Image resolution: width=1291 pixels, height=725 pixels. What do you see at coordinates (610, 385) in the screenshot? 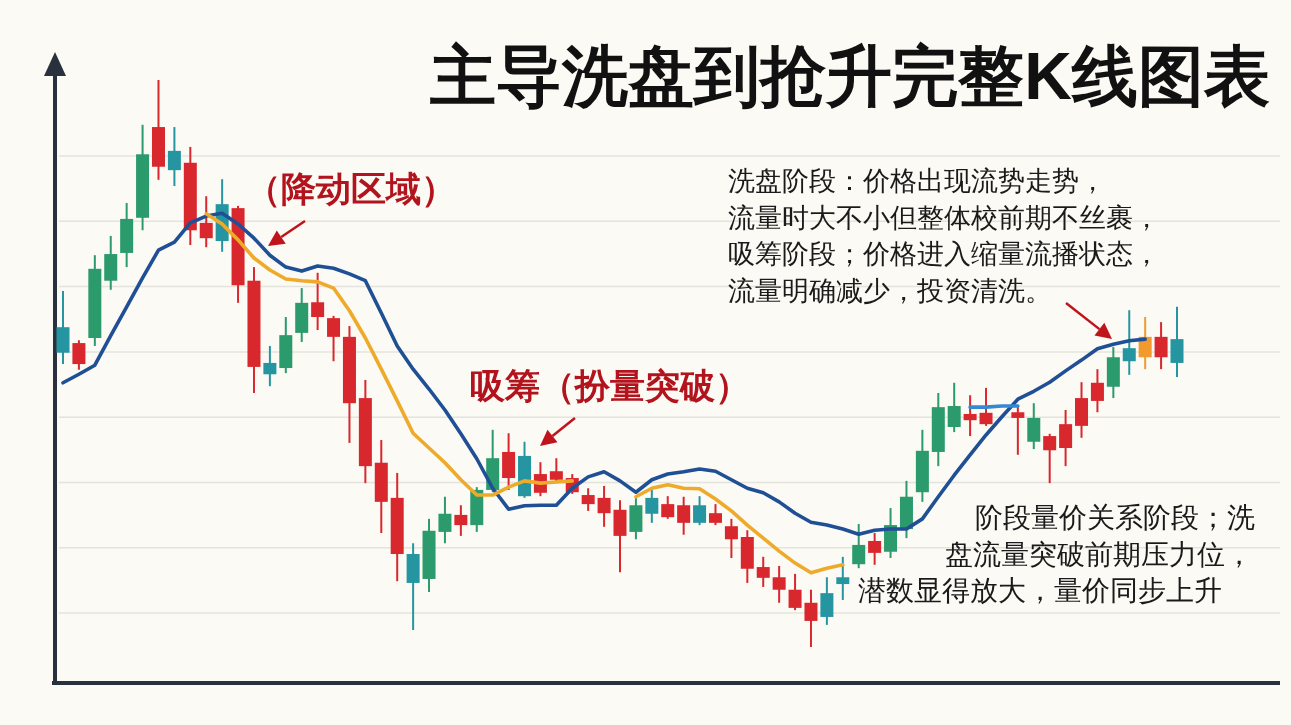
I see `annotation: 吸筹（扮量突破）` at bounding box center [610, 385].